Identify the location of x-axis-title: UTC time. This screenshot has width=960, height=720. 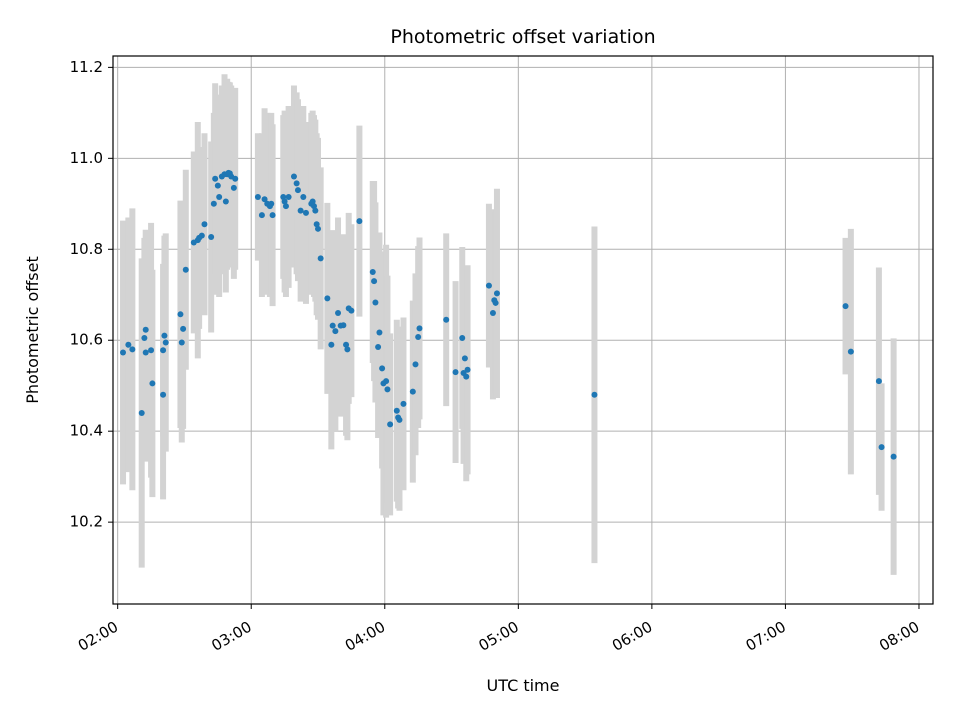
(523, 685).